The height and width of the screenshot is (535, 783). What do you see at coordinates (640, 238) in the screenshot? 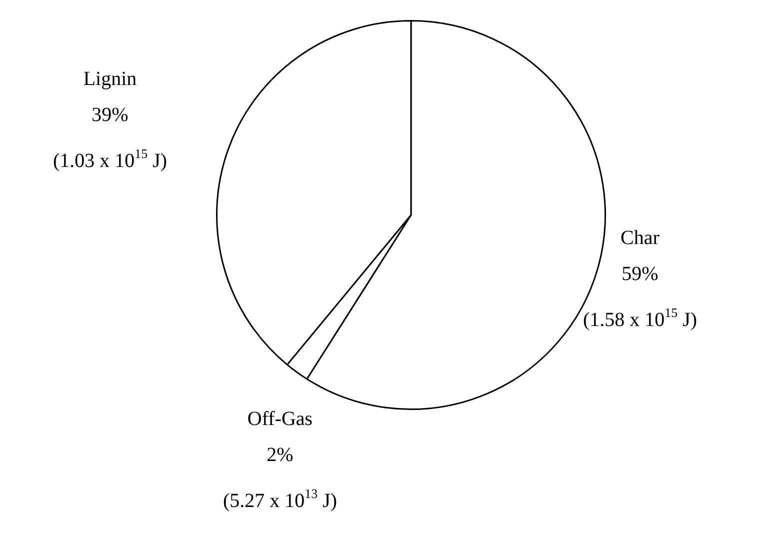
I see `slice-label: Char` at bounding box center [640, 238].